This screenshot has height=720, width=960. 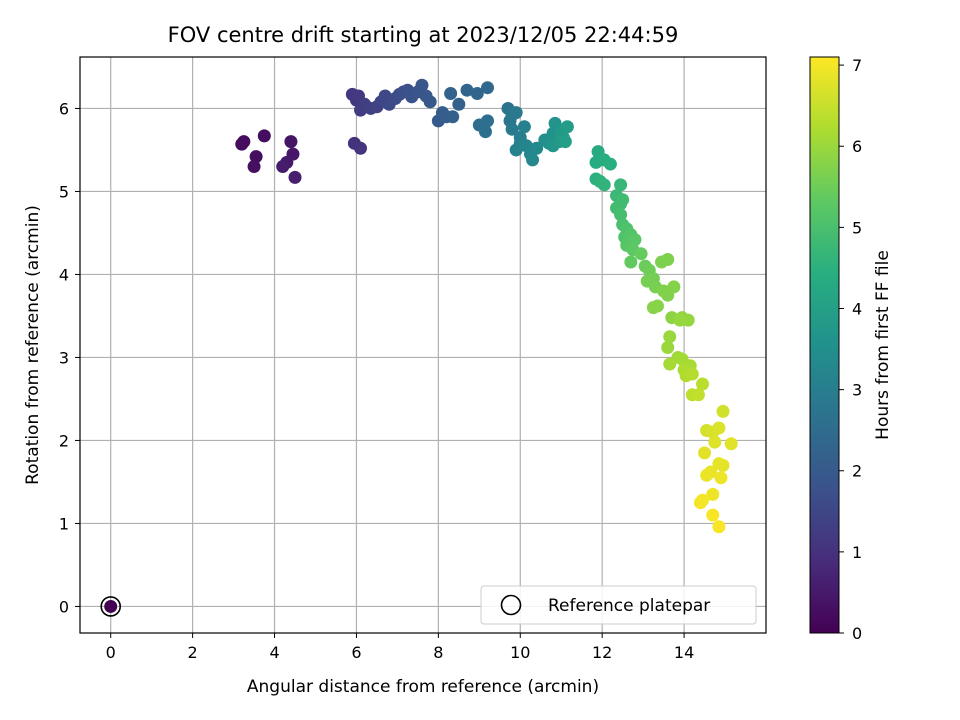 What do you see at coordinates (857, 471) in the screenshot?
I see `colorbar-tick-label: 2` at bounding box center [857, 471].